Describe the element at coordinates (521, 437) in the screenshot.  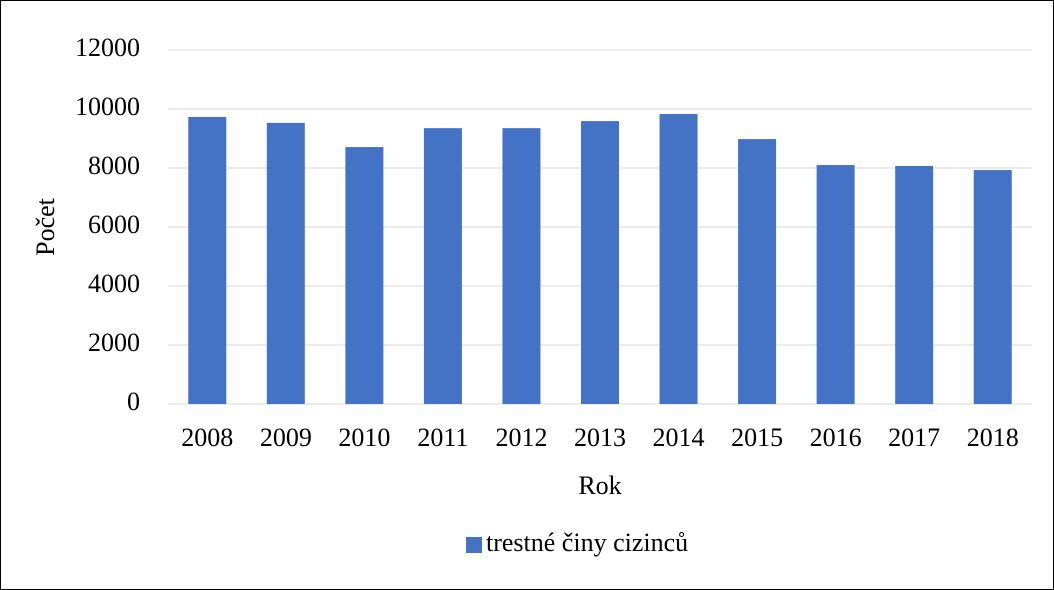
I see `x-tick-label: 2012` at that location.